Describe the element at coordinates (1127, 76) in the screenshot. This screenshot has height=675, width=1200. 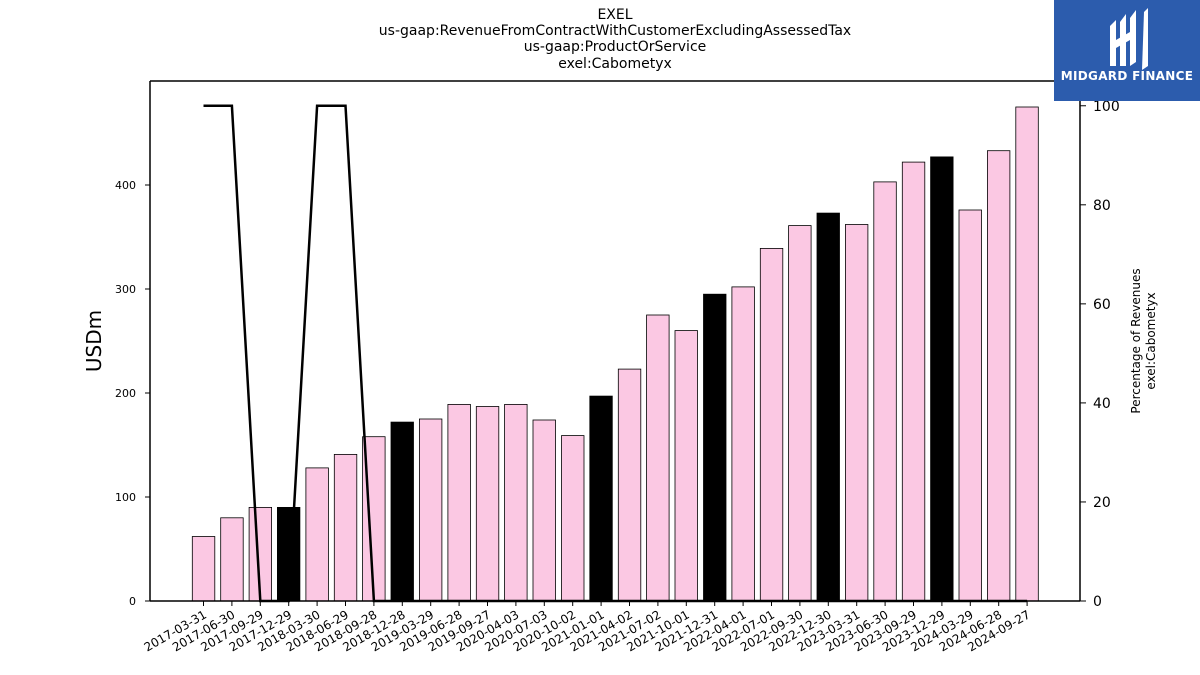
I see `logo-text: MIDGARD FINANCE` at that location.